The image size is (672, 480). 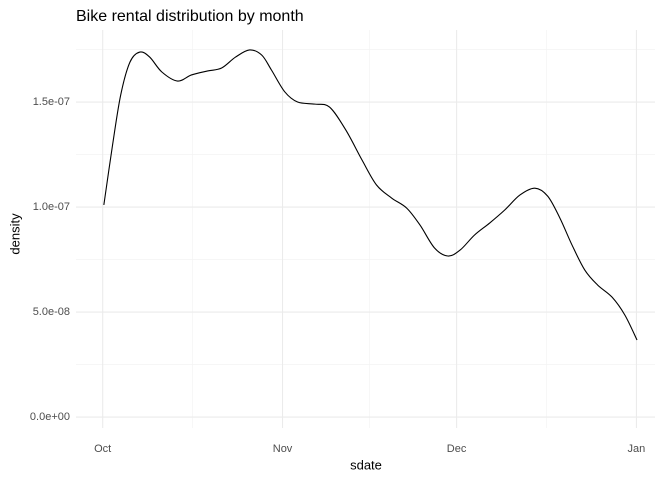 What do you see at coordinates (14, 234) in the screenshot?
I see `y-axis-label: density` at bounding box center [14, 234].